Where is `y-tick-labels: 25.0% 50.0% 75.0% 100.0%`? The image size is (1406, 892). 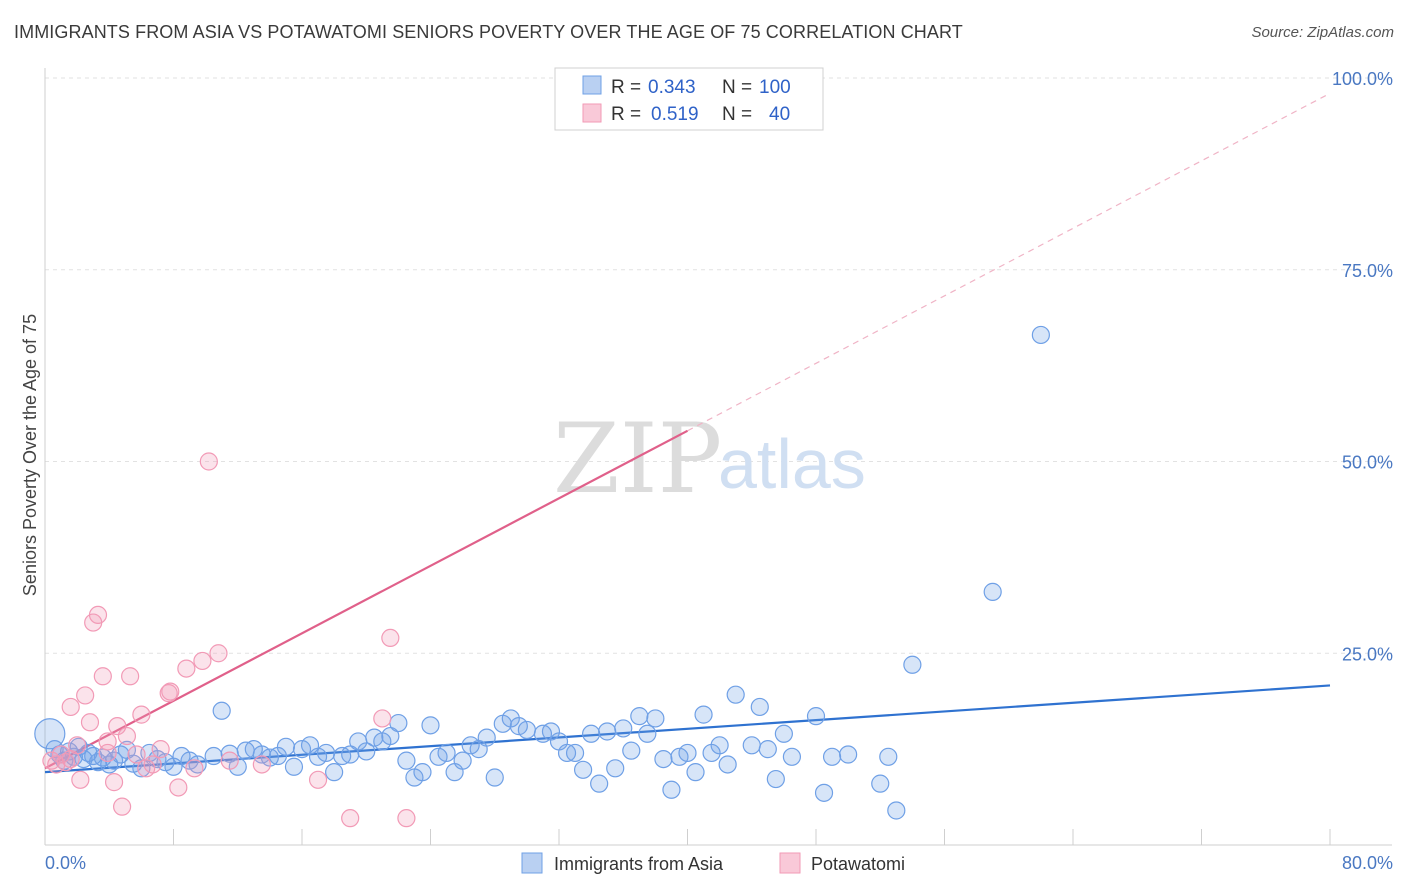
y-tick-labels: 25.0% 50.0% 75.0% 100.0% is located at coordinates (1362, 366).